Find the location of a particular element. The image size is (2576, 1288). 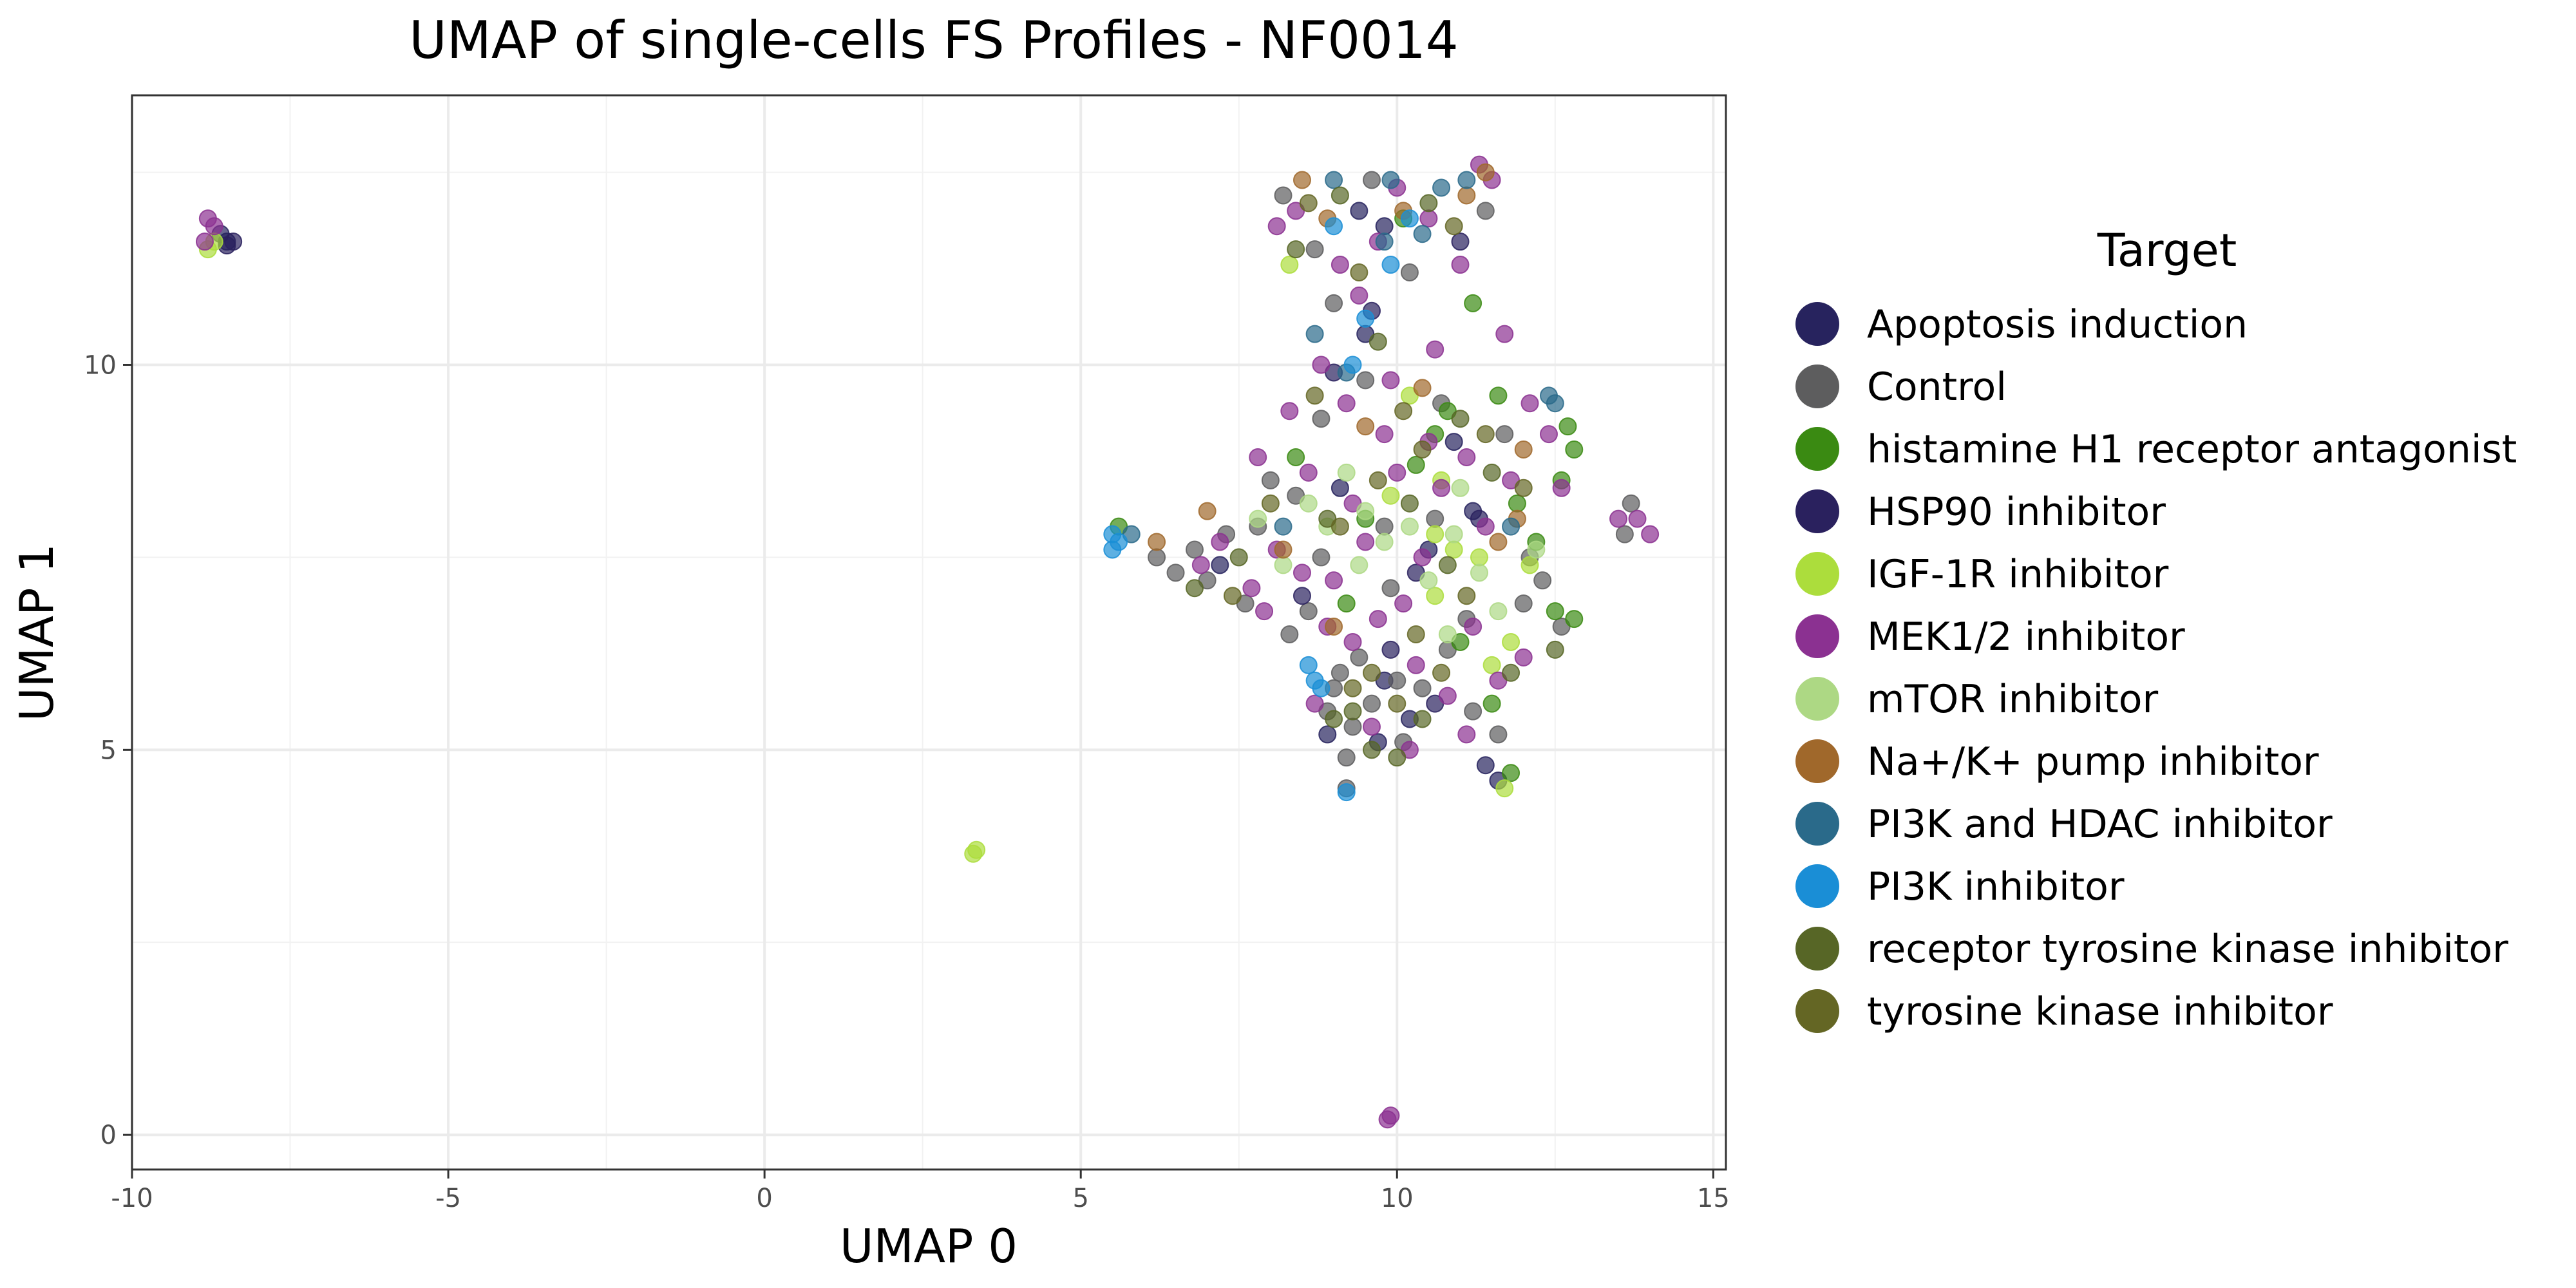

legend-label: PI3K inhibitor is located at coordinates (1996, 886).